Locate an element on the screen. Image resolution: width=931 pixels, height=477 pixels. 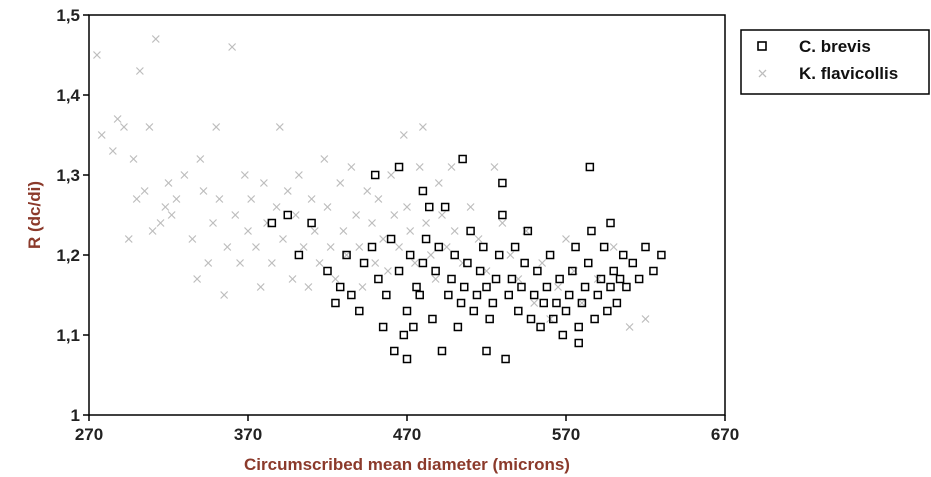
y-tick-label: 1 is located at coordinates (75, 415).